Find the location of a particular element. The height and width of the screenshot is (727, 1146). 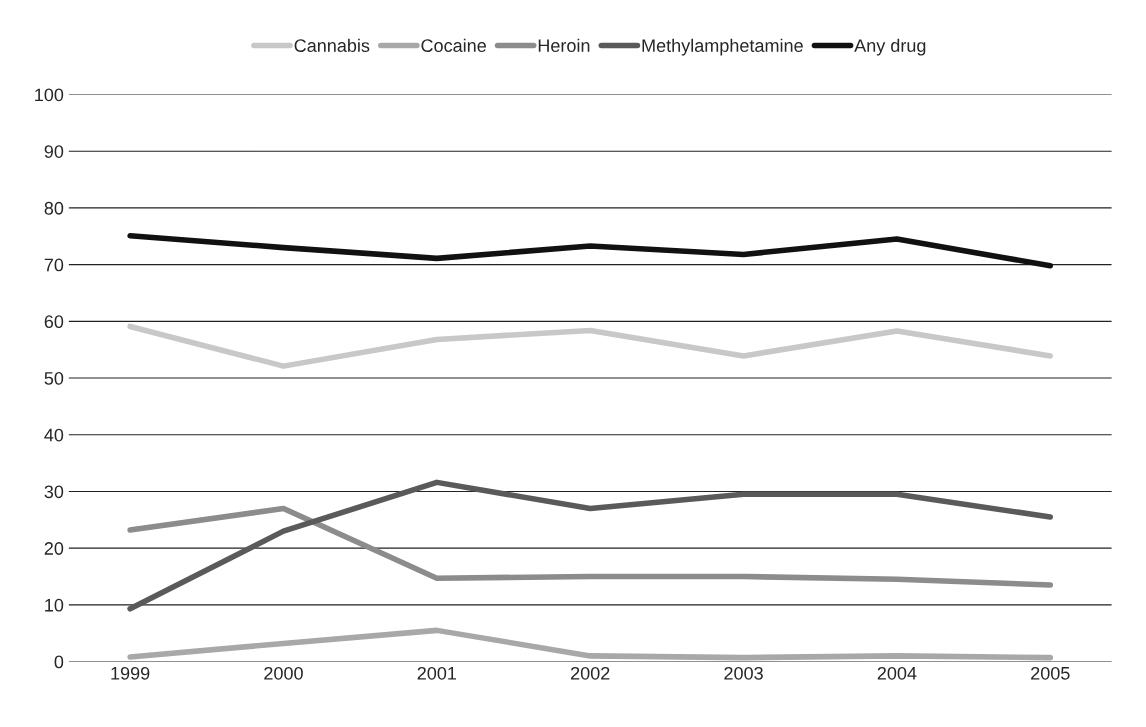

y-tick-label: 50 is located at coordinates (54, 378).